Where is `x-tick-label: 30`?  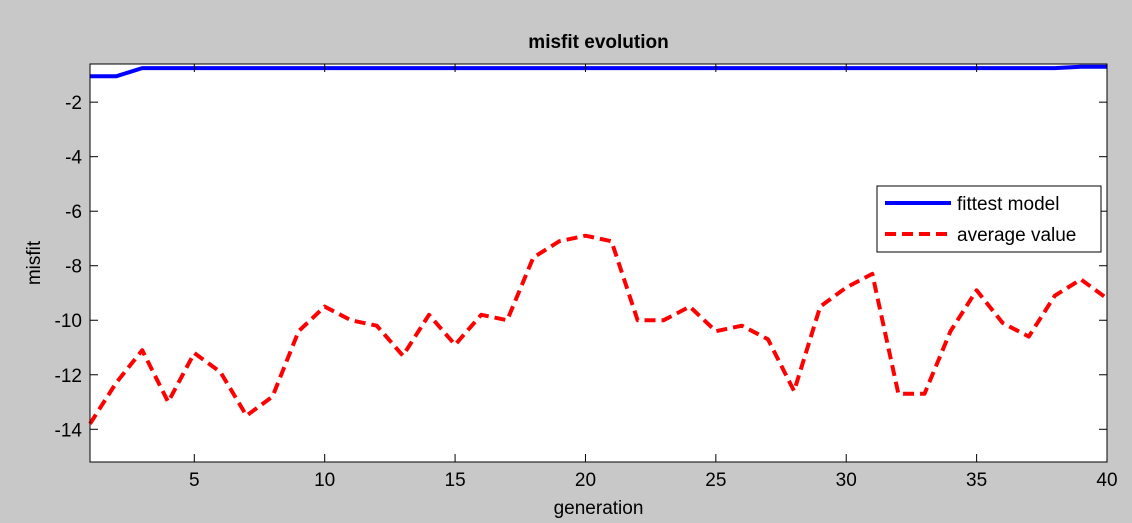 x-tick-label: 30 is located at coordinates (846, 480).